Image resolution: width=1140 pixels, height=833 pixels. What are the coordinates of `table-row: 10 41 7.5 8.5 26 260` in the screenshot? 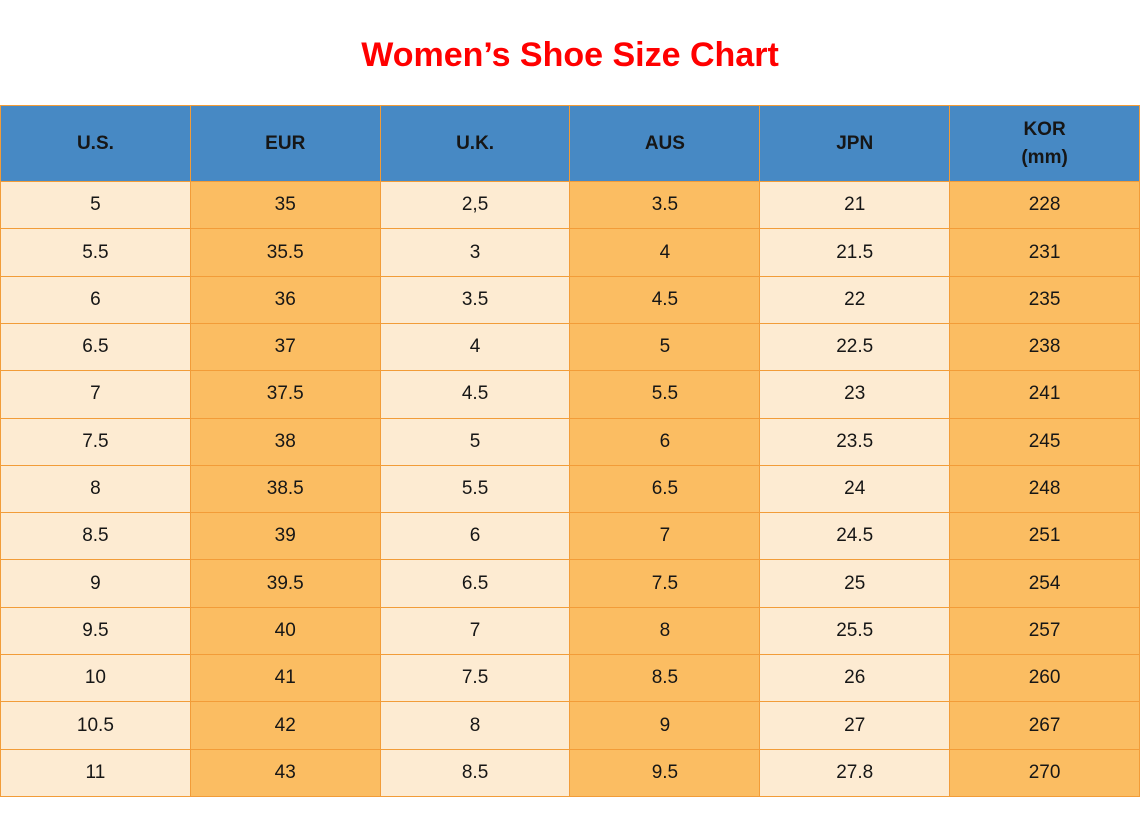 It's located at (570, 678).